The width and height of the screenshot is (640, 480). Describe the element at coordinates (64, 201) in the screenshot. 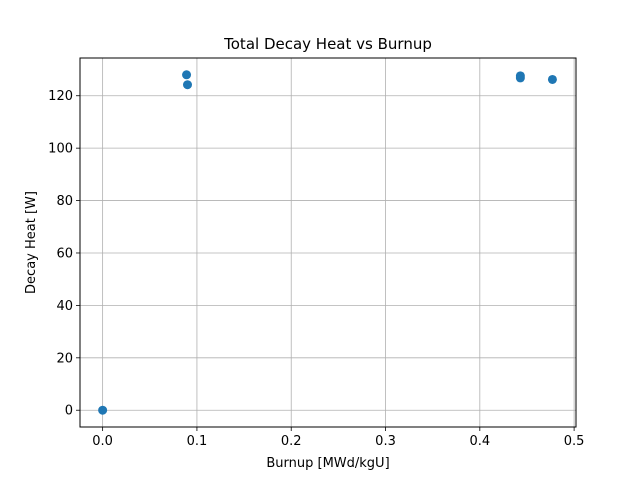

I see `y-tick-label: 80` at that location.